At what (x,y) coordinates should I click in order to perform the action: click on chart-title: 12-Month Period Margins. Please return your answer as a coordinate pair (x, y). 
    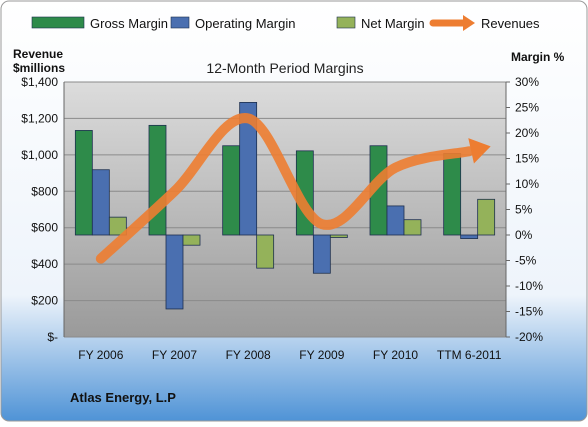
    Looking at the image, I should click on (284, 68).